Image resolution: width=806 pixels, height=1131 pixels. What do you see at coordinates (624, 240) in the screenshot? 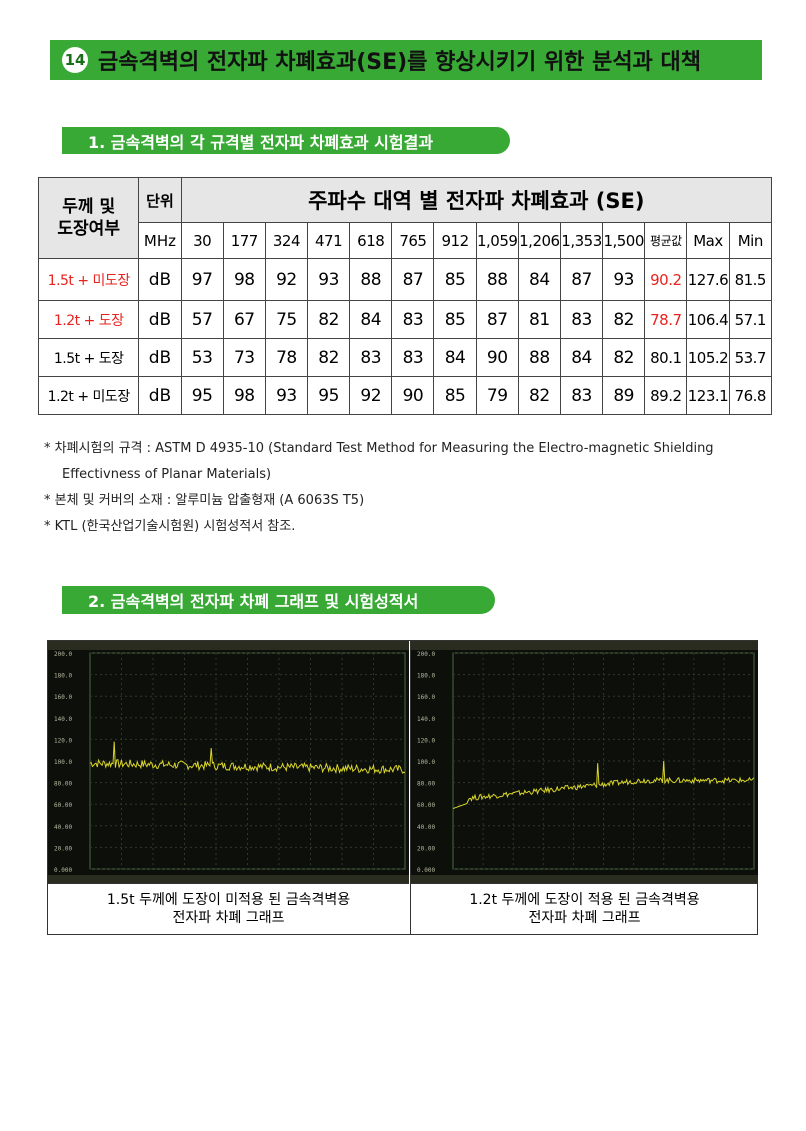
I see `column-header: 1,500` at bounding box center [624, 240].